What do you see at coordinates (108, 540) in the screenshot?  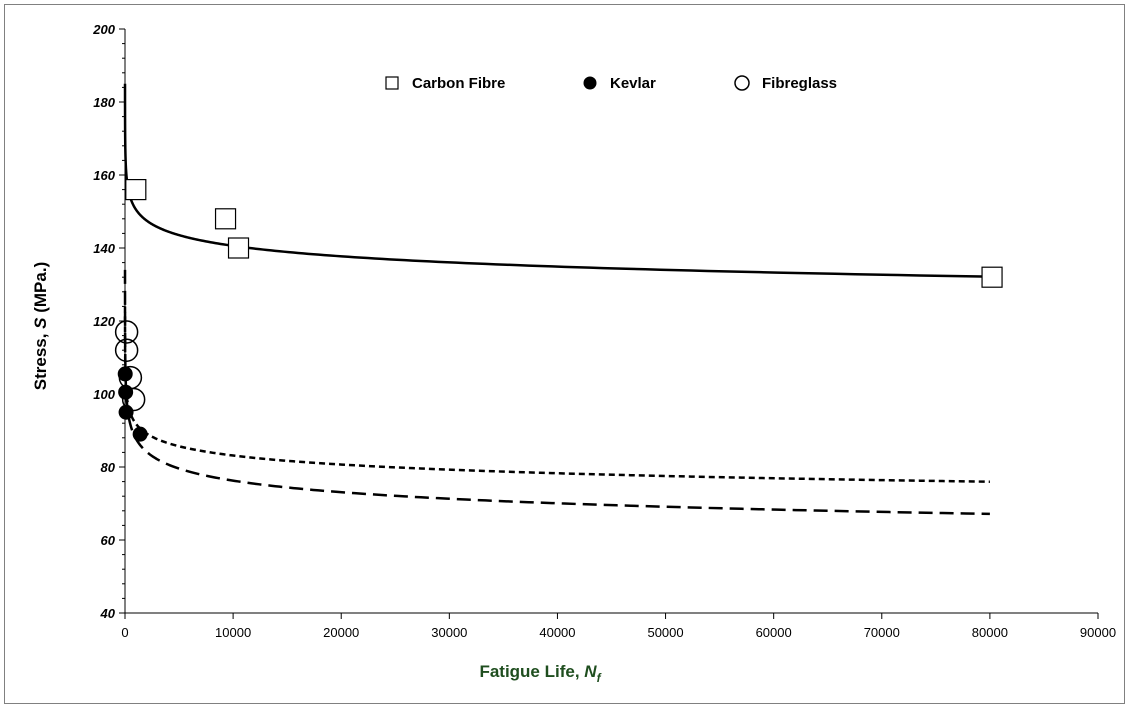 I see `y-tick-label: 60` at bounding box center [108, 540].